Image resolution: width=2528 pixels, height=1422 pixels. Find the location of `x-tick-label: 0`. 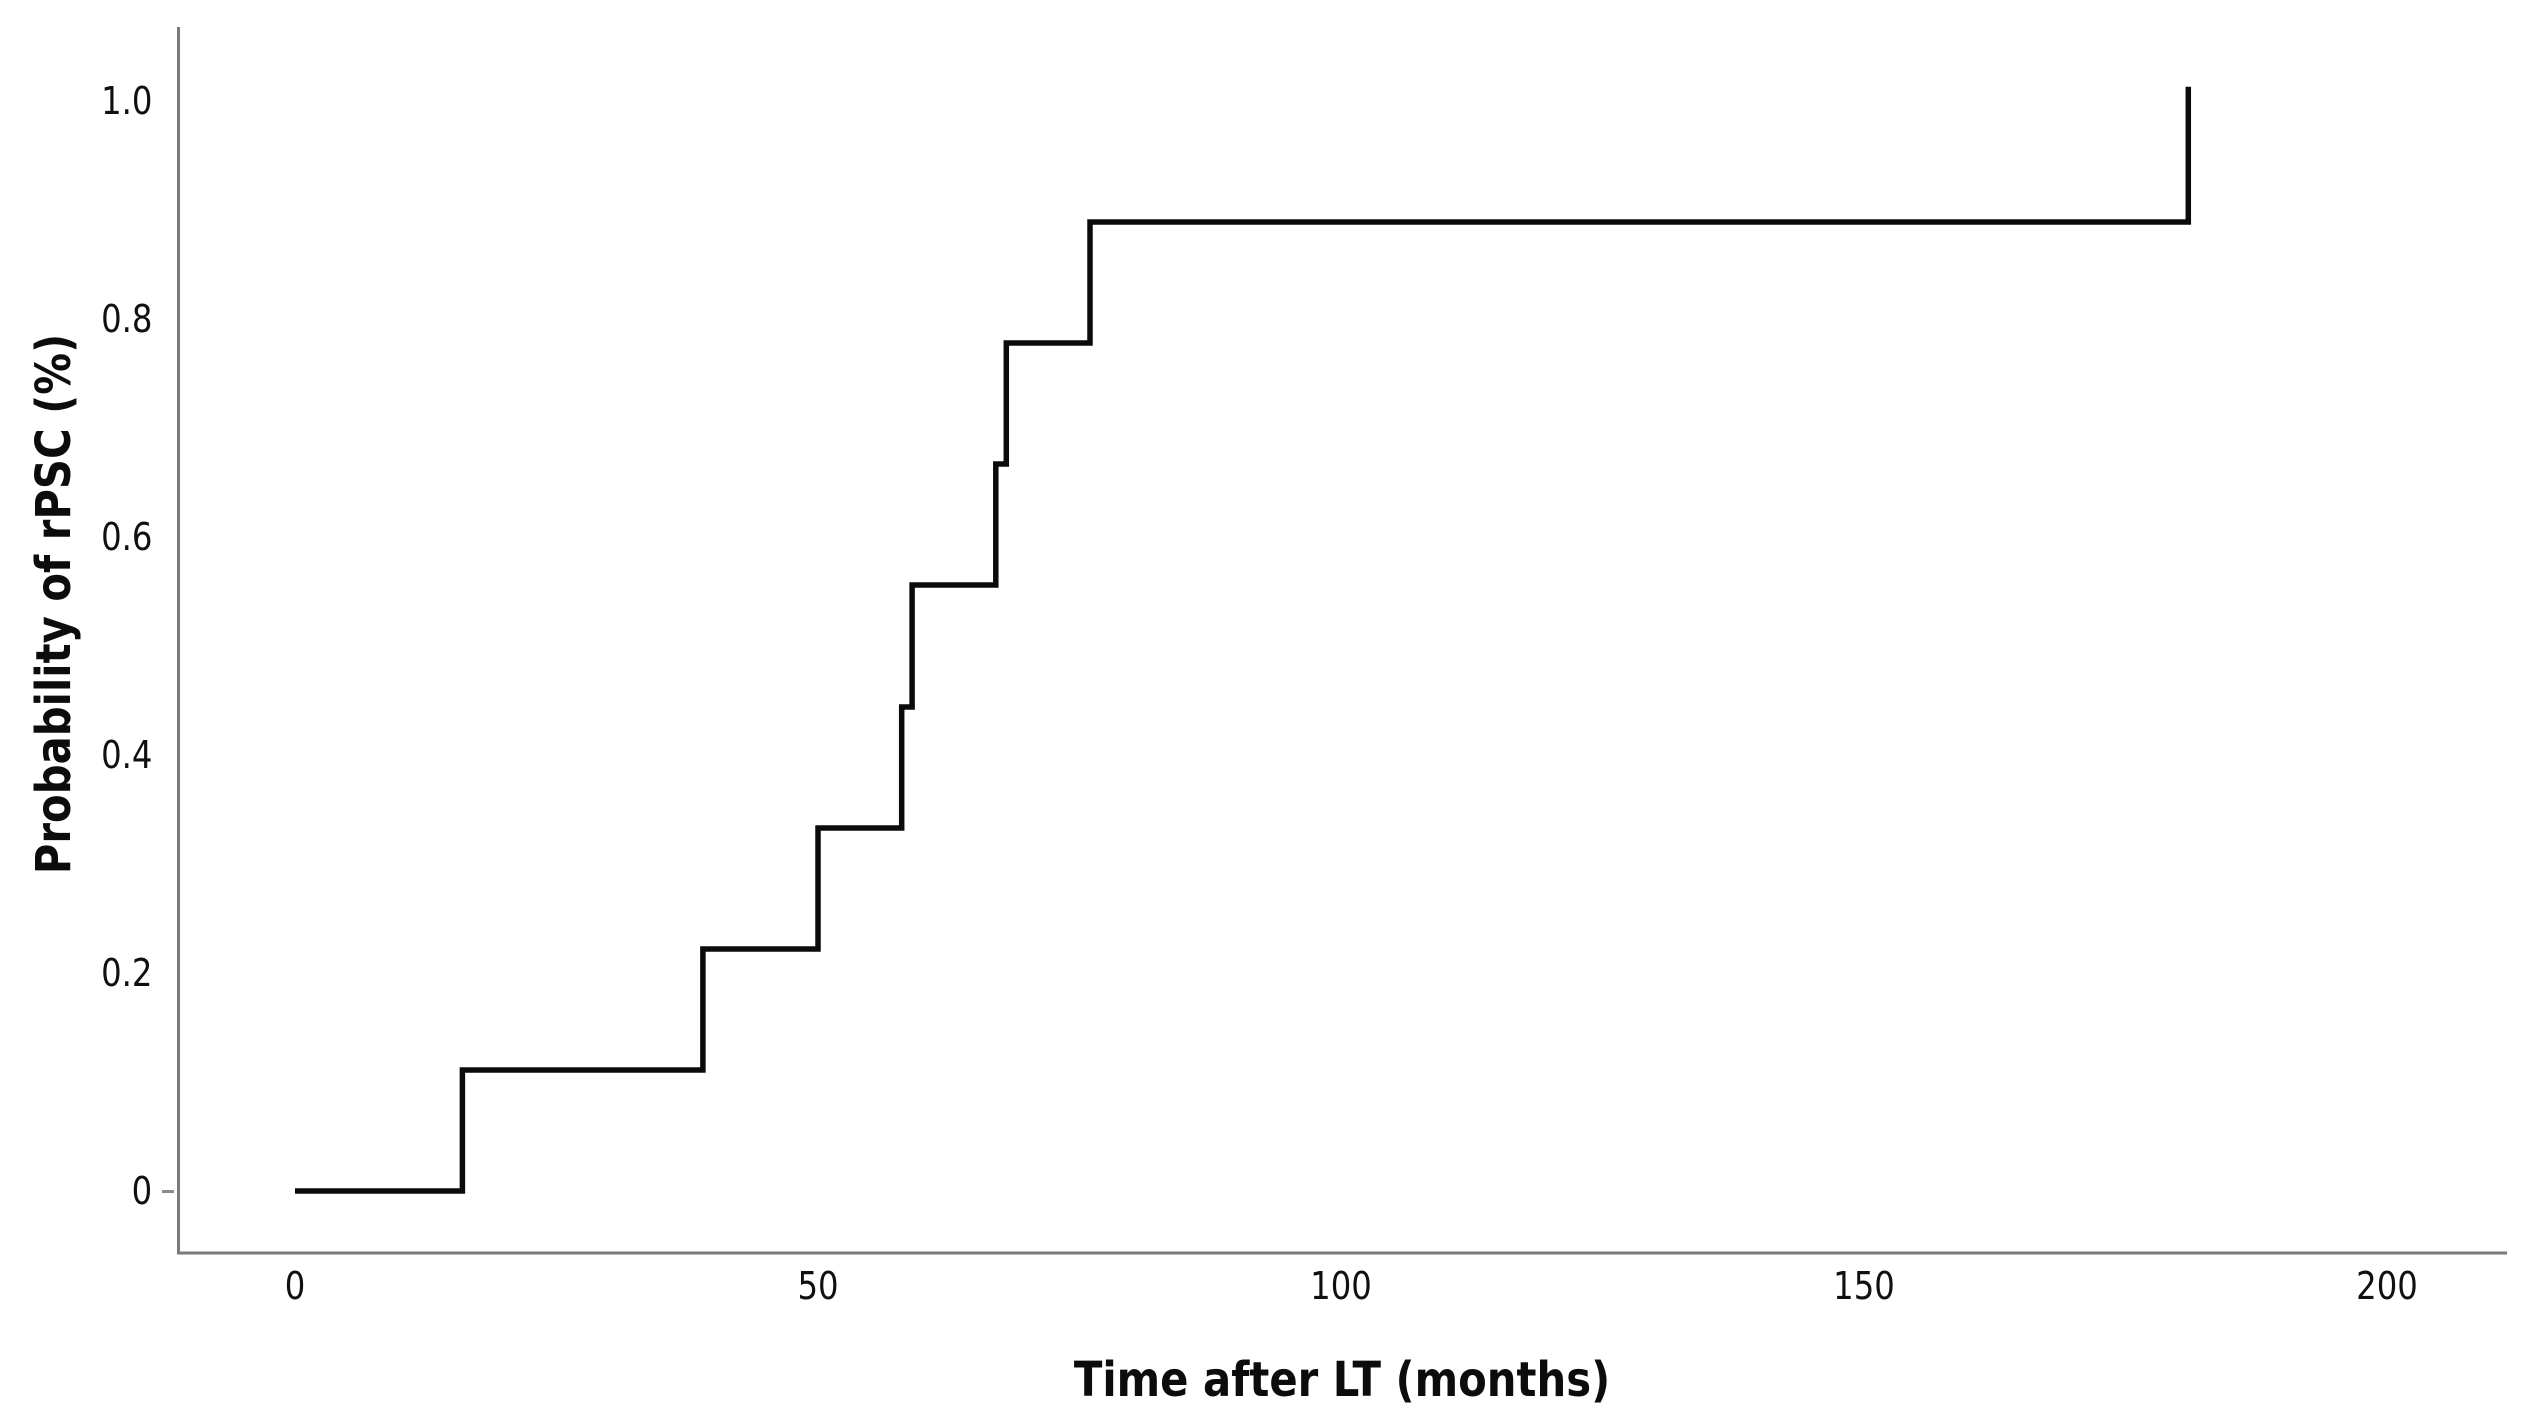

x-tick-label: 0 is located at coordinates (295, 1286).